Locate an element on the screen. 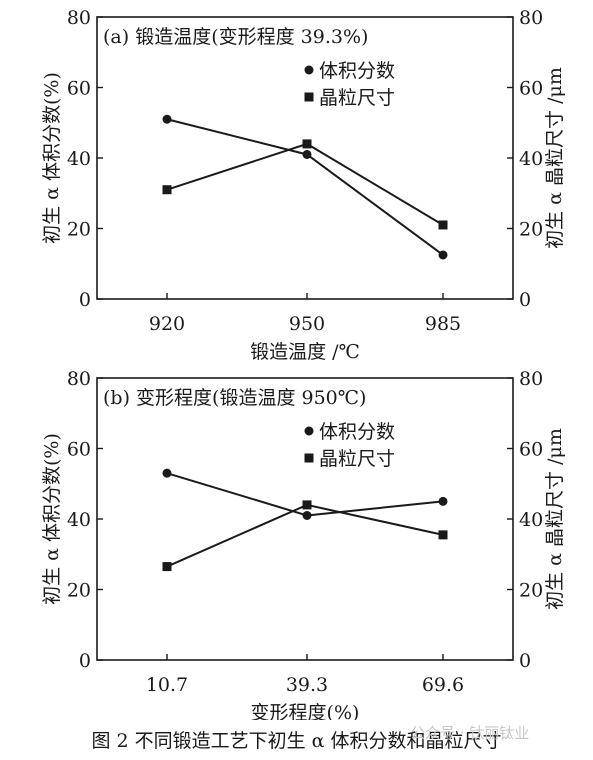 The height and width of the screenshot is (760, 593). x-tick-label: 10.7 is located at coordinates (167, 685).